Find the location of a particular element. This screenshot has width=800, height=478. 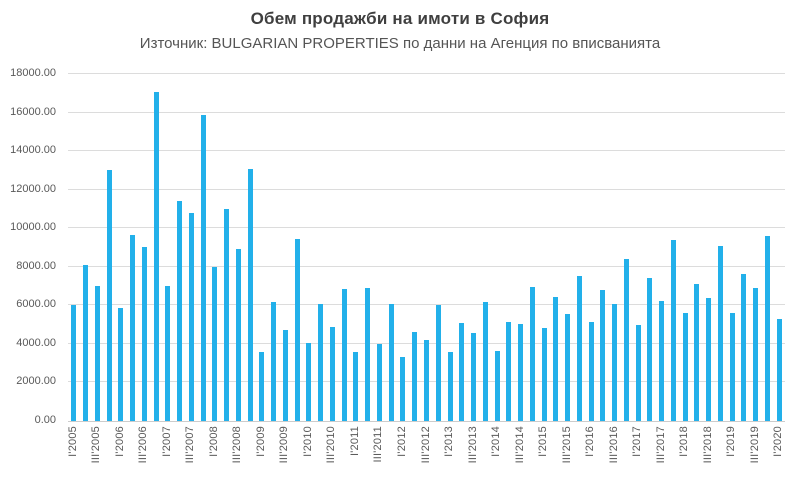

bar-I'2008 is located at coordinates (215, 343).